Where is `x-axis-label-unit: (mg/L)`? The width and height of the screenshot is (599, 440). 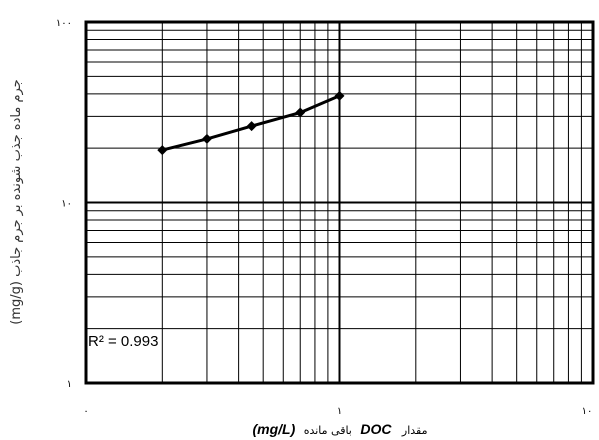
x-axis-label-unit: (mg/L) is located at coordinates (273, 429).